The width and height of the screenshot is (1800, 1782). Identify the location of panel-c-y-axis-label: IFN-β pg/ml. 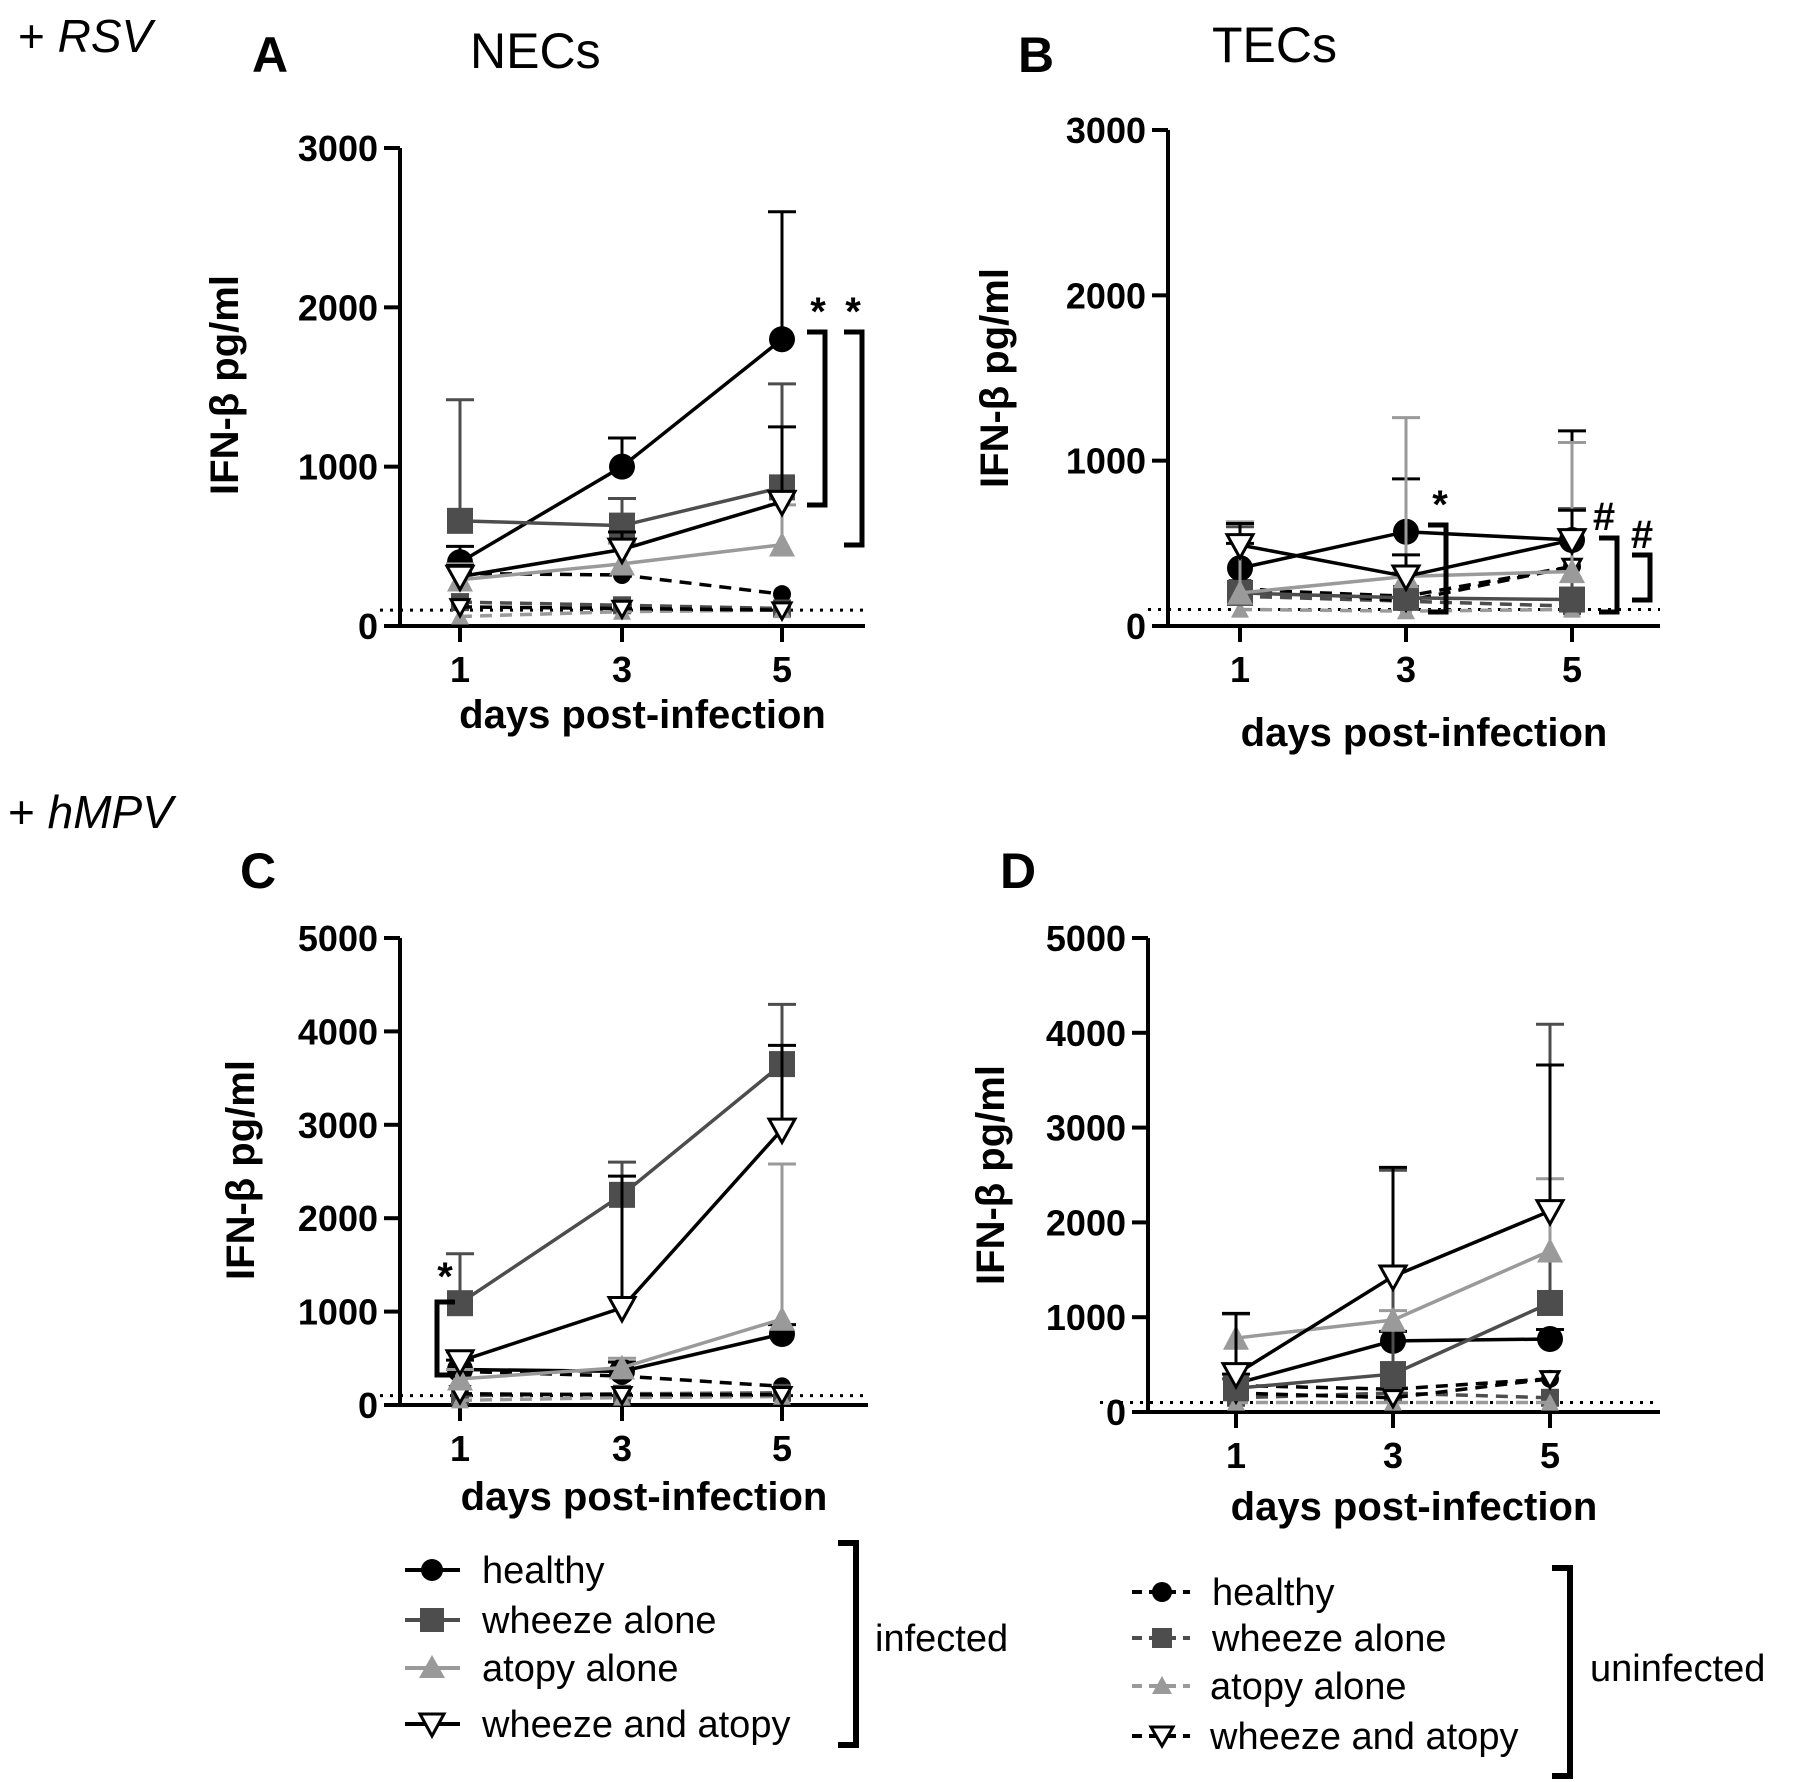
(241, 1170).